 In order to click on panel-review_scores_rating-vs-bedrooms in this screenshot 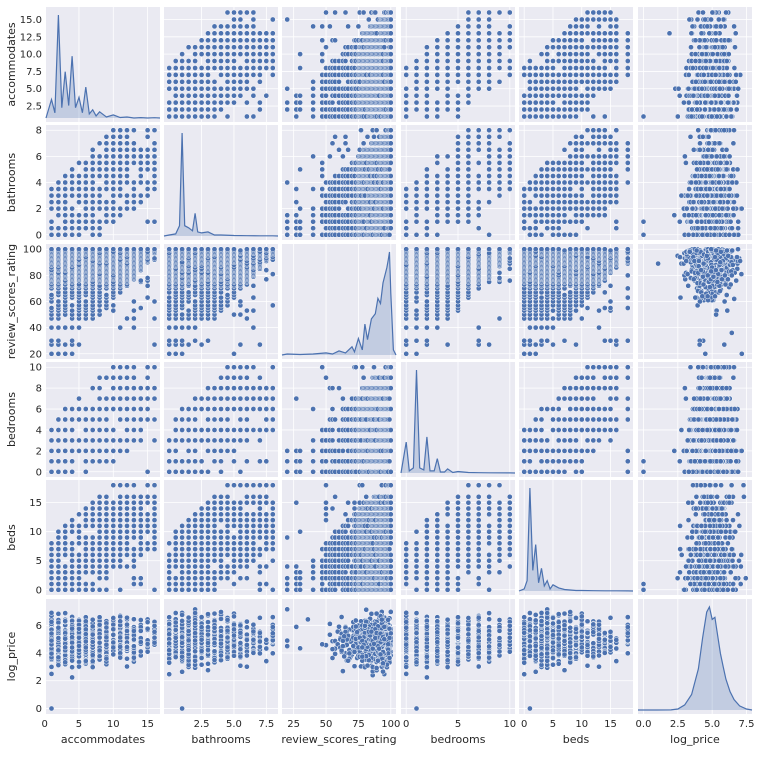, I will do `click(458, 301)`.